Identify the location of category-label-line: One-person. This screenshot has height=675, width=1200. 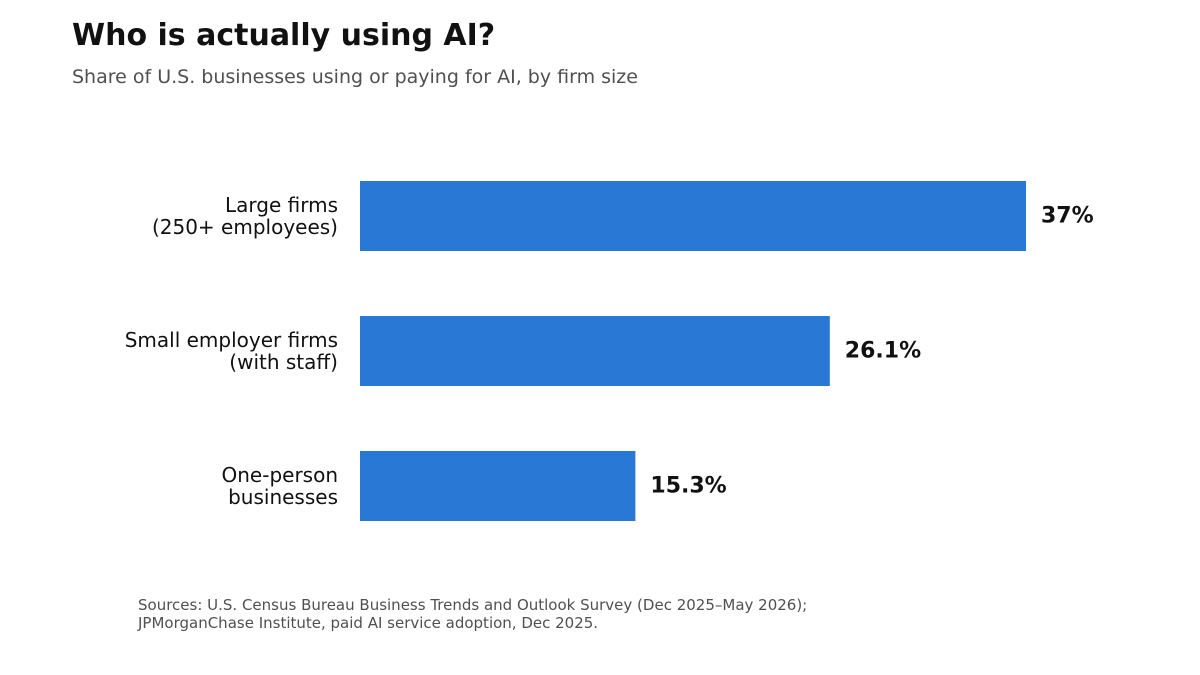
(280, 475).